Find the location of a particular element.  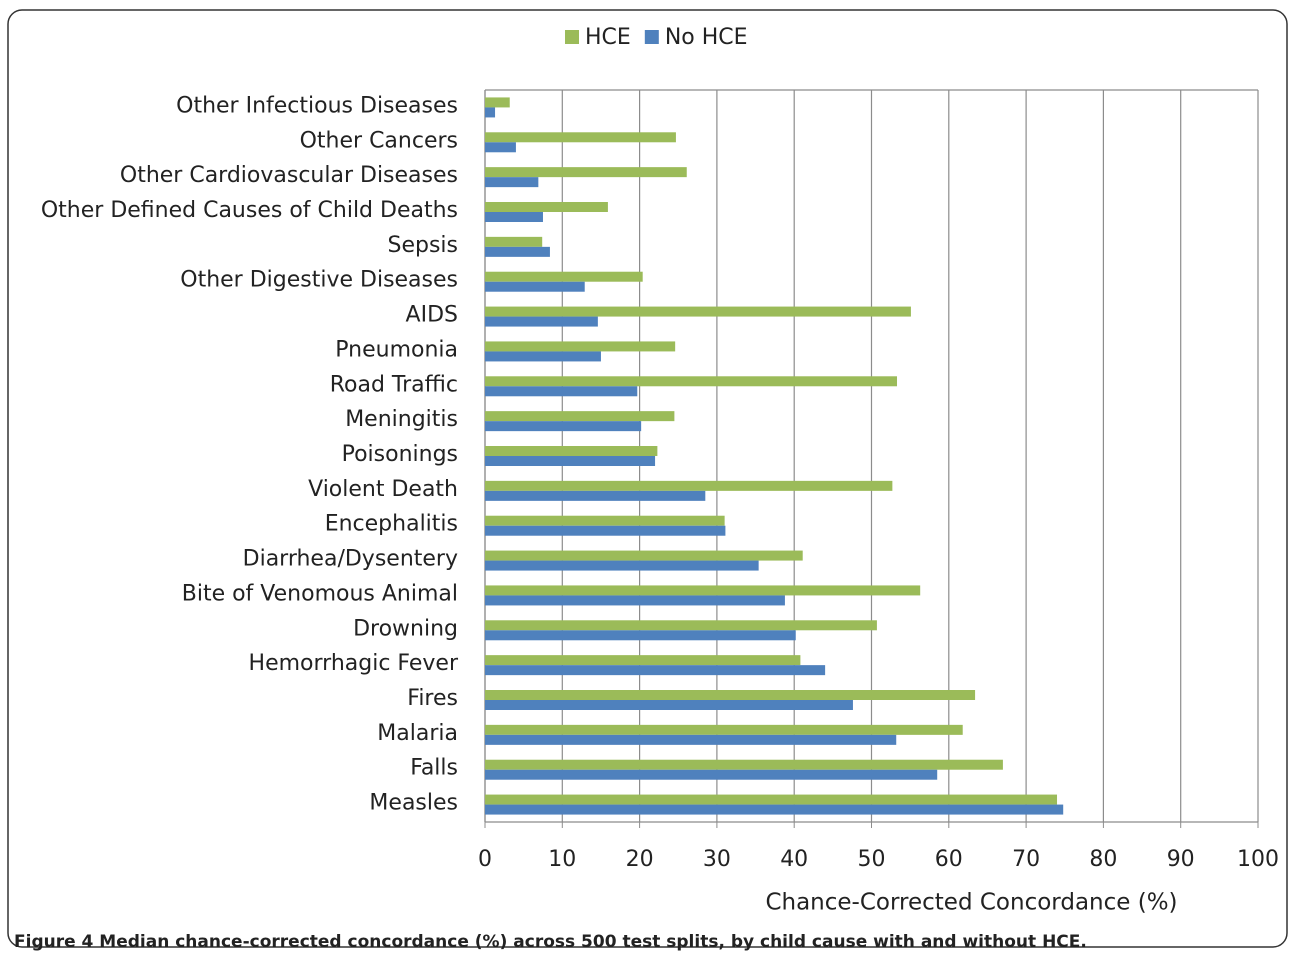

x-tick-label: 70 is located at coordinates (1026, 859).